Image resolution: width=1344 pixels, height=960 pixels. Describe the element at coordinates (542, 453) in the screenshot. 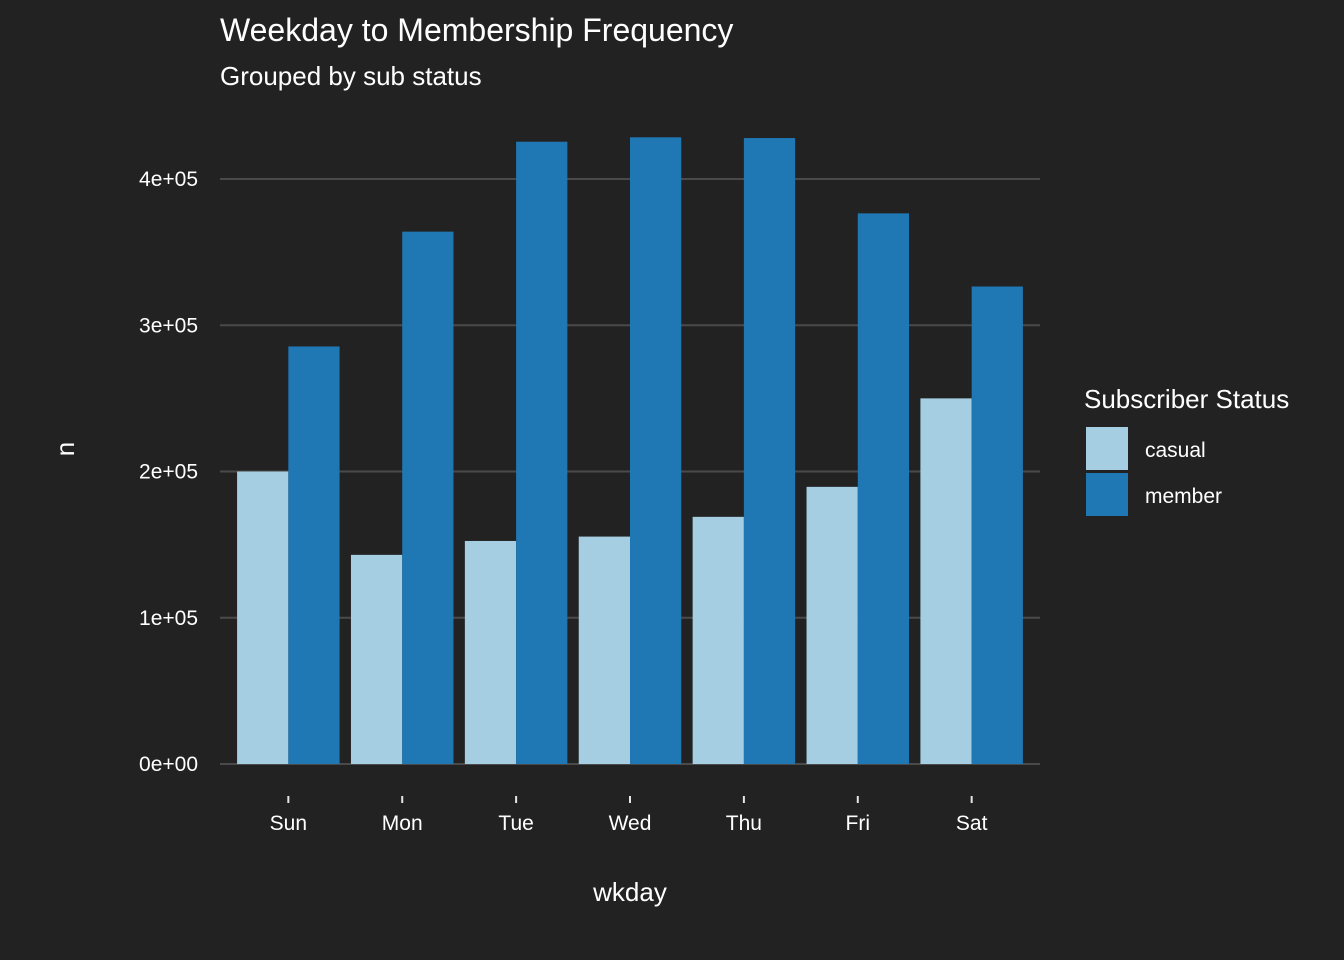

I see `bar-member-tue` at that location.